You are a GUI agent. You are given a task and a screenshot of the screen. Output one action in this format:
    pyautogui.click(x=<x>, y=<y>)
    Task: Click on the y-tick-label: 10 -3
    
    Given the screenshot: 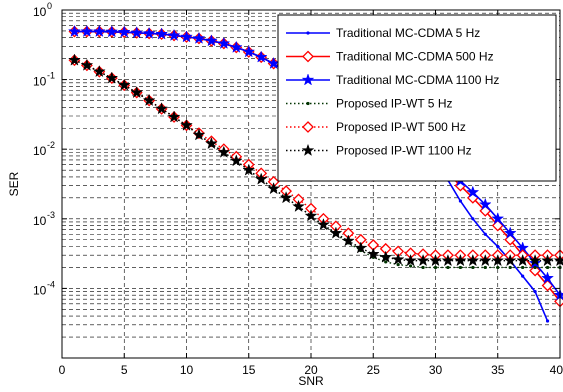 What is the action you would take?
    pyautogui.click(x=44, y=219)
    